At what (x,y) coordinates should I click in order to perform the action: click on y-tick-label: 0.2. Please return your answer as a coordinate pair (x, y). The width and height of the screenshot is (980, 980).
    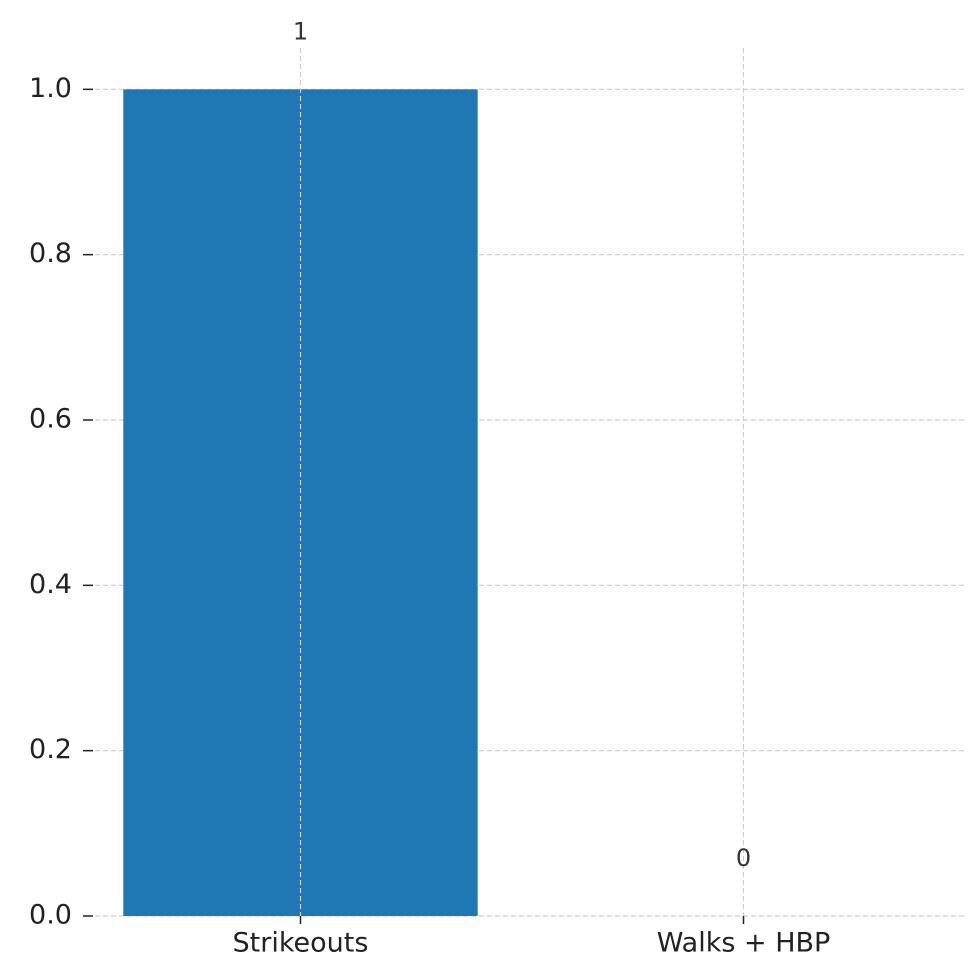
    Looking at the image, I should click on (50, 749).